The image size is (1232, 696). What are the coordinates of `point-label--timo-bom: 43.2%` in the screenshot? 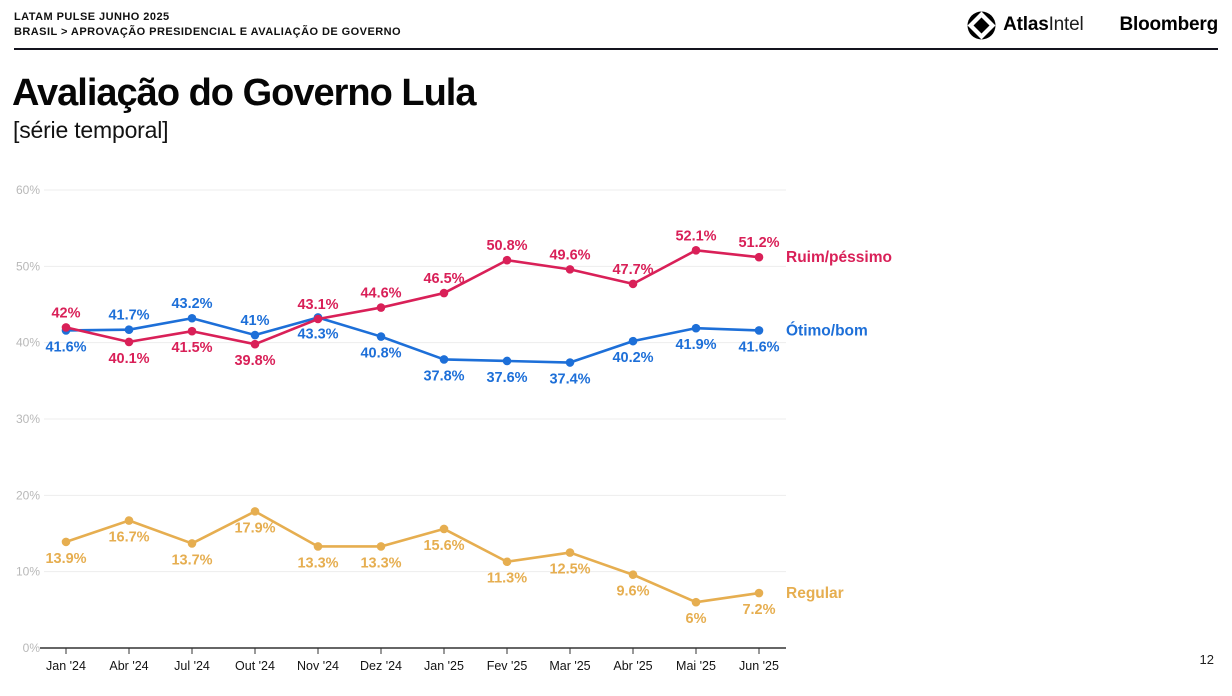 It's located at (191, 304).